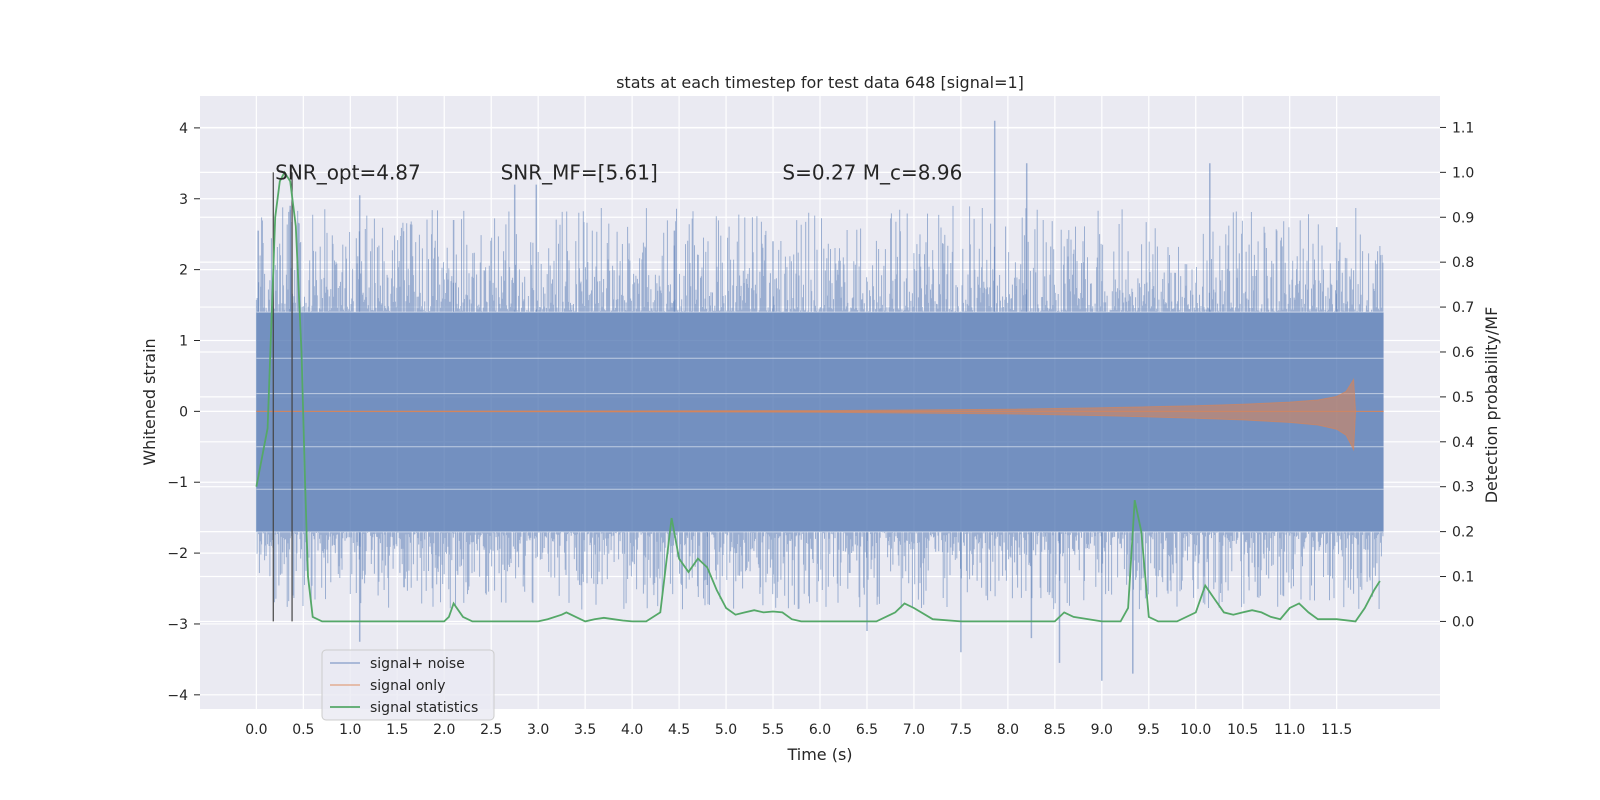  Describe the element at coordinates (726, 730) in the screenshot. I see `x-tick-label: 5.0` at that location.